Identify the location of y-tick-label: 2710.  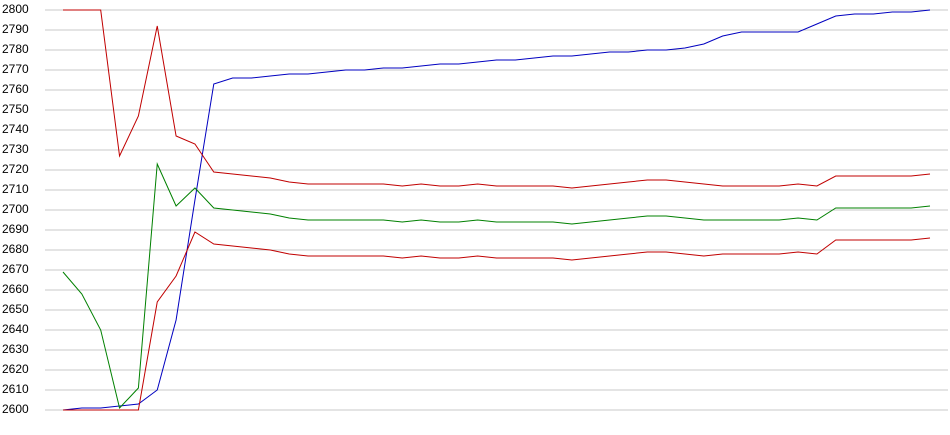
(15, 189).